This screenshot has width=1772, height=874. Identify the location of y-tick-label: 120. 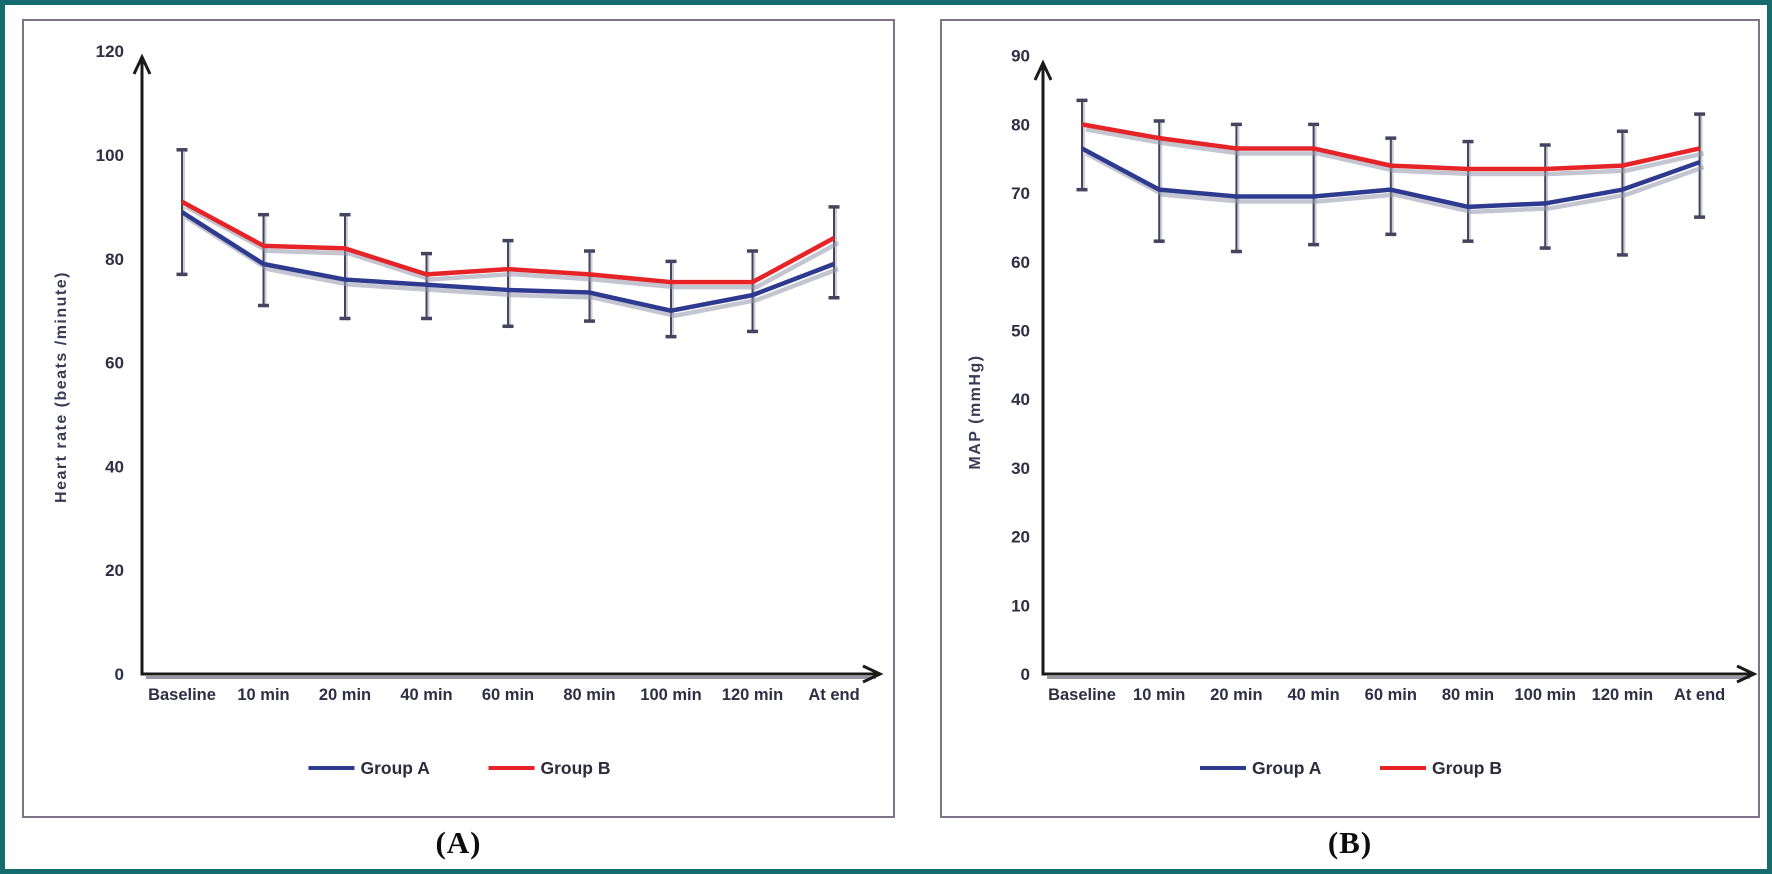
(110, 51).